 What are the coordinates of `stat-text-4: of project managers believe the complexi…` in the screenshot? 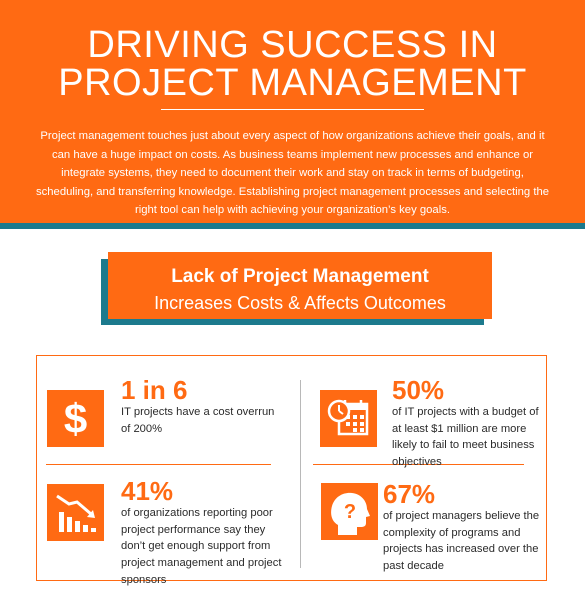 It's located at (461, 541).